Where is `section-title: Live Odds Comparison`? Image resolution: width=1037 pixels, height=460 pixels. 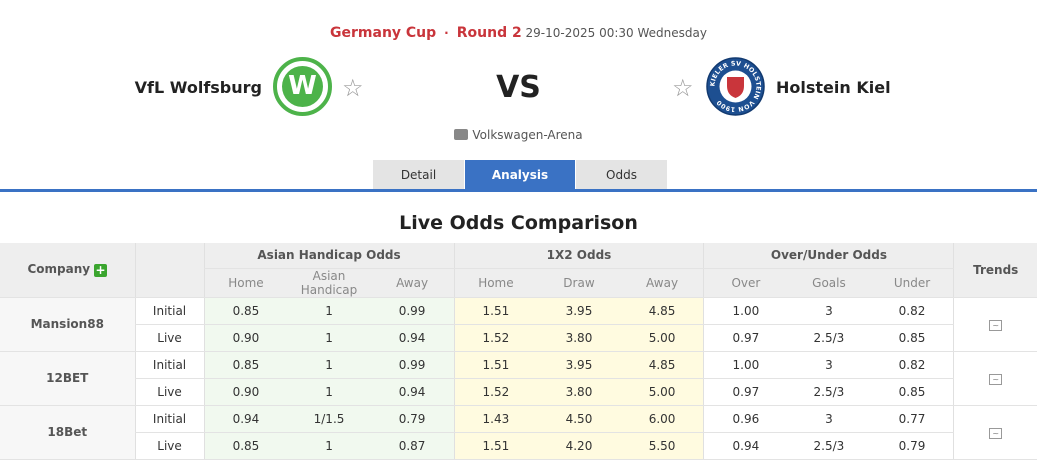 section-title: Live Odds Comparison is located at coordinates (518, 223).